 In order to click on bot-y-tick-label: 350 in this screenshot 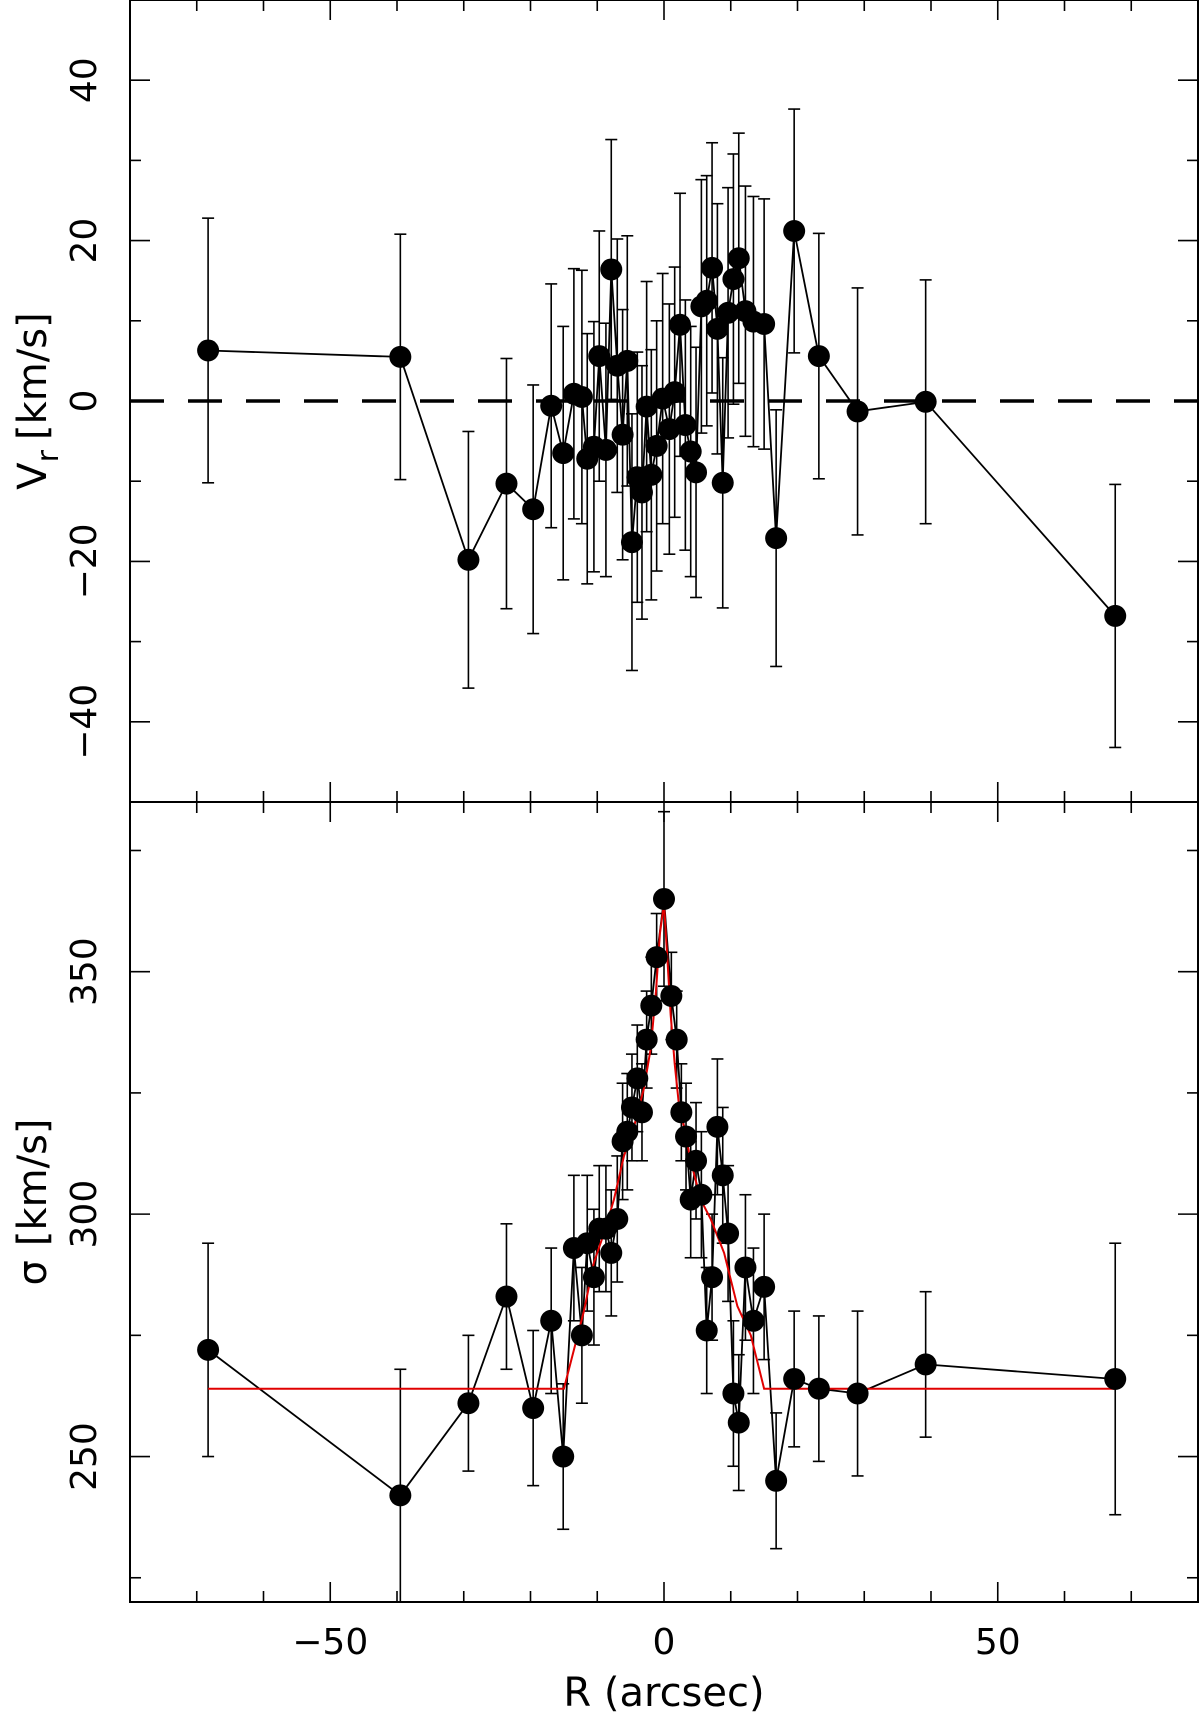, I will do `click(84, 971)`.